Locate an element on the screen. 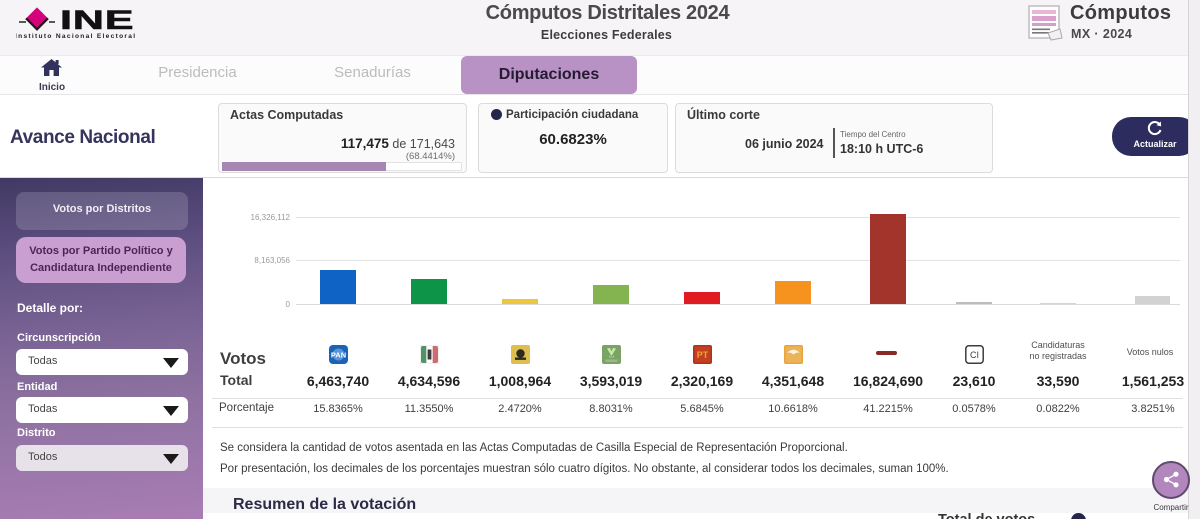  svg-text: PT is located at coordinates (703, 355).